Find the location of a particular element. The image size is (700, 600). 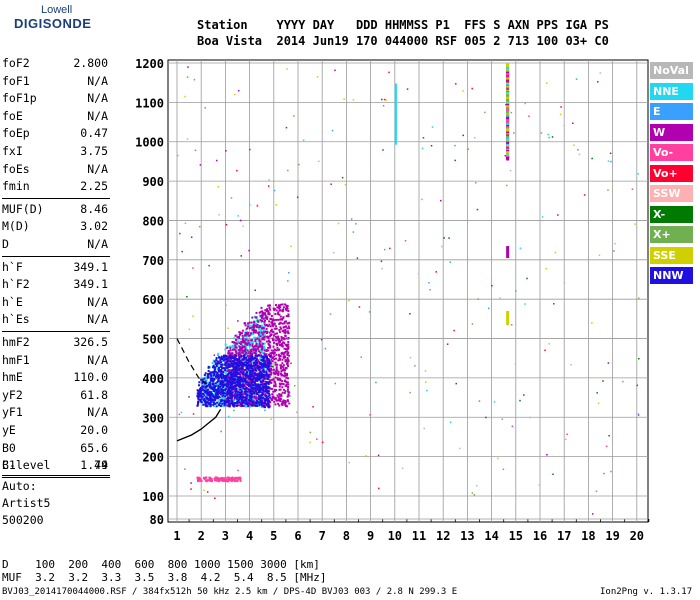

param-value: 349.1 is located at coordinates (90, 284).